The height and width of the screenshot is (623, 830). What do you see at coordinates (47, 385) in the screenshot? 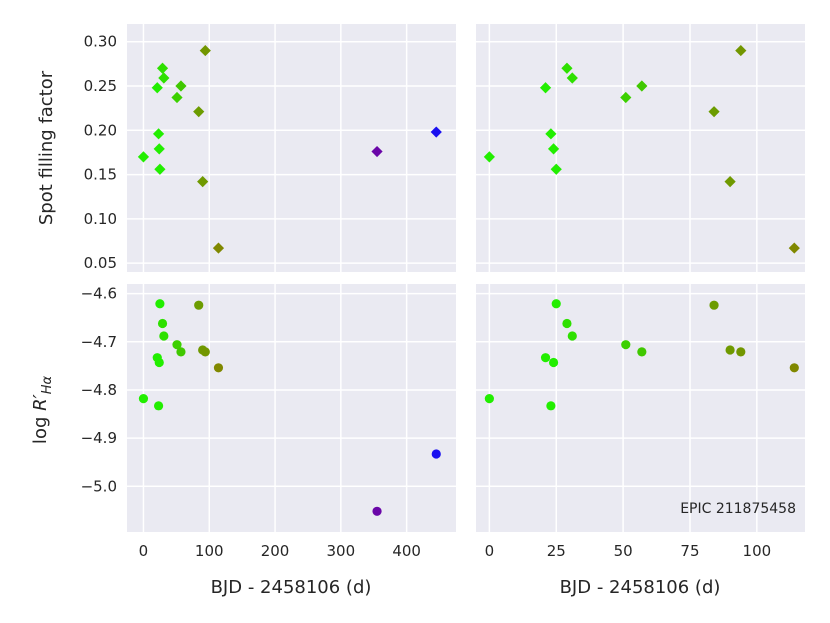
I see `ylabel-rha-sub: Hα` at bounding box center [47, 385].